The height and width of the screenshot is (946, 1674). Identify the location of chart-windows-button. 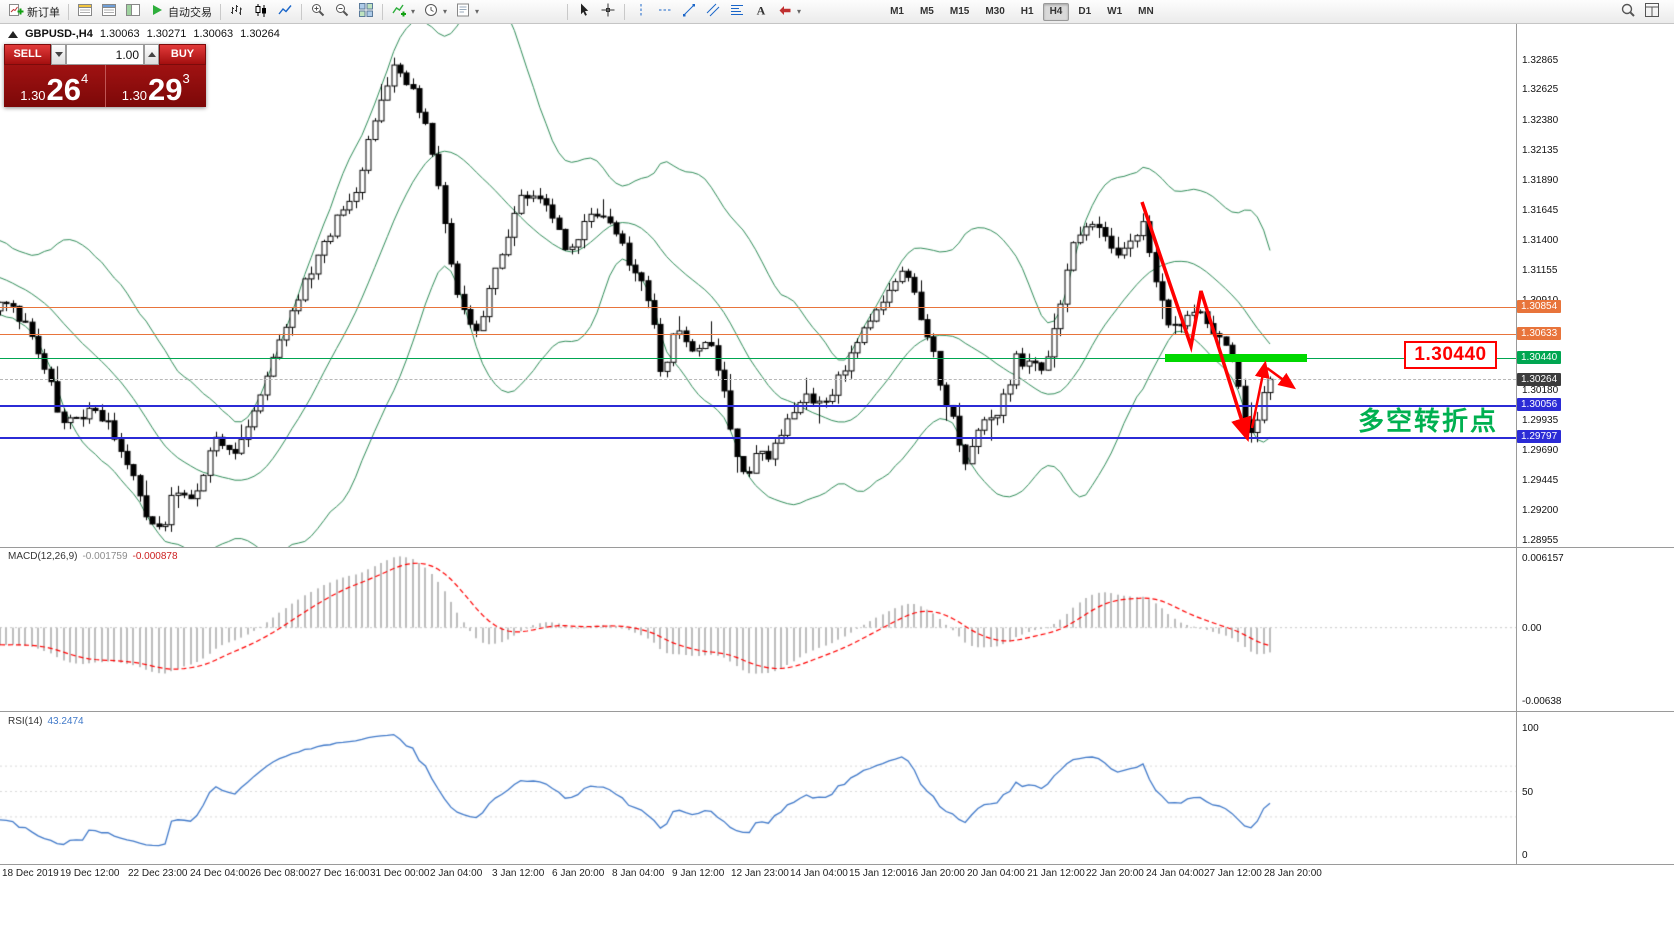
(1652, 12).